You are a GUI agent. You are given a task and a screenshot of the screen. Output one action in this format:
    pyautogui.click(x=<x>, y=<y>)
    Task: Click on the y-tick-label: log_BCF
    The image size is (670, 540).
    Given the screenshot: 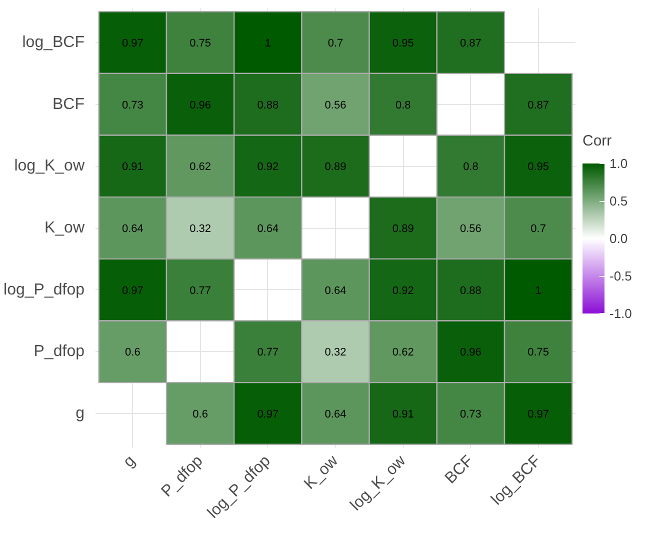 What is the action you would take?
    pyautogui.click(x=53, y=43)
    